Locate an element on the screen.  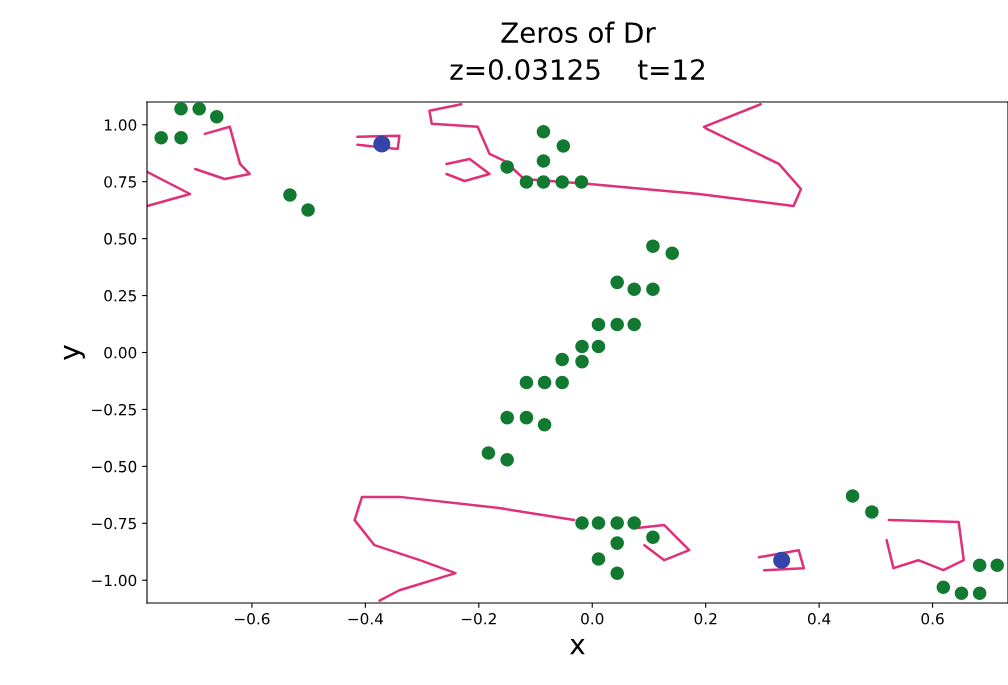
x-tick-label: −0.6 is located at coordinates (252, 618).